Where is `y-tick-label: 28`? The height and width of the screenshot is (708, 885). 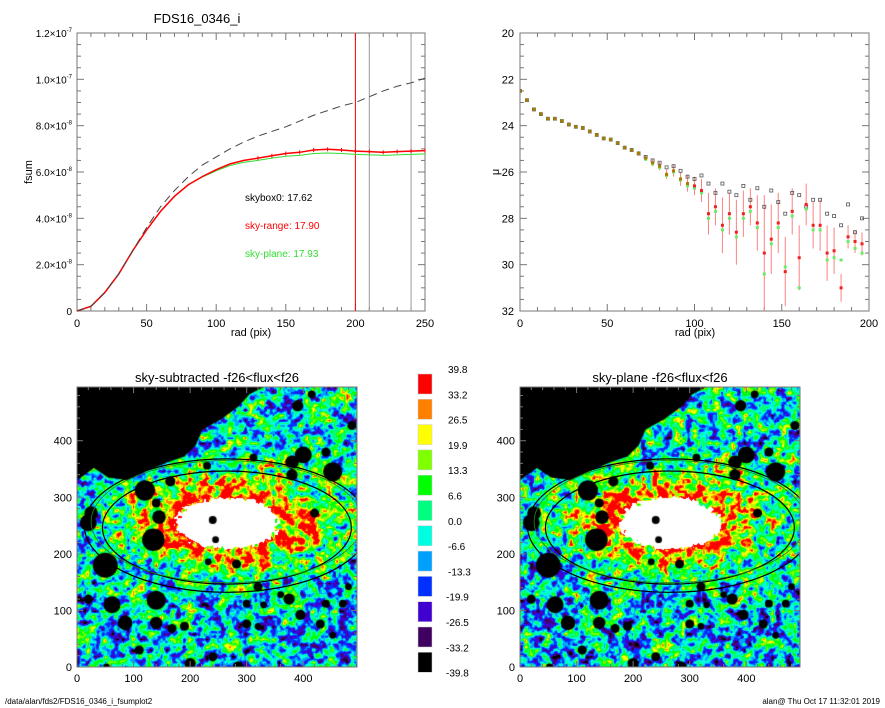
y-tick-label: 28 is located at coordinates (508, 219).